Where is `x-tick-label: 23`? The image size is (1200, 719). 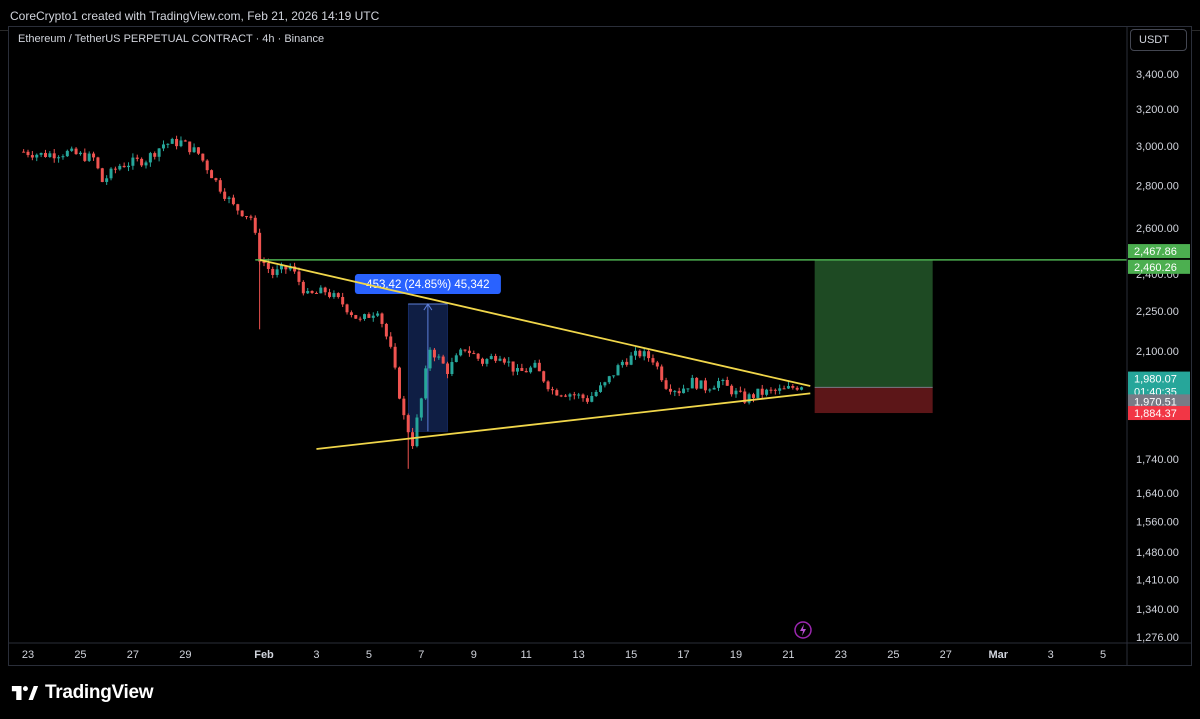
x-tick-label: 23 is located at coordinates (841, 655).